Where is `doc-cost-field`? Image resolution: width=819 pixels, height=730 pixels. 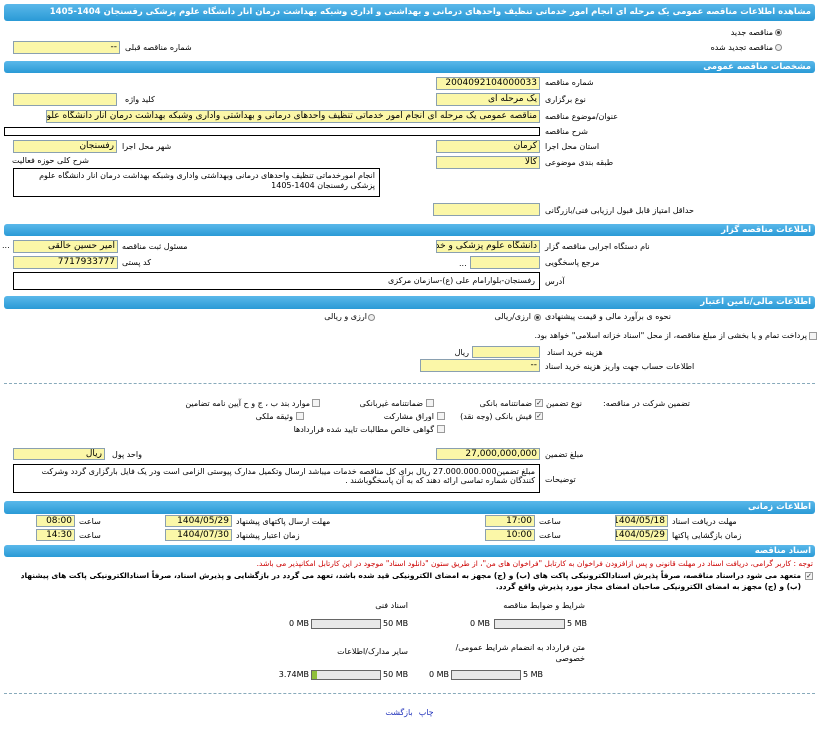
doc-cost-field is located at coordinates (506, 352).